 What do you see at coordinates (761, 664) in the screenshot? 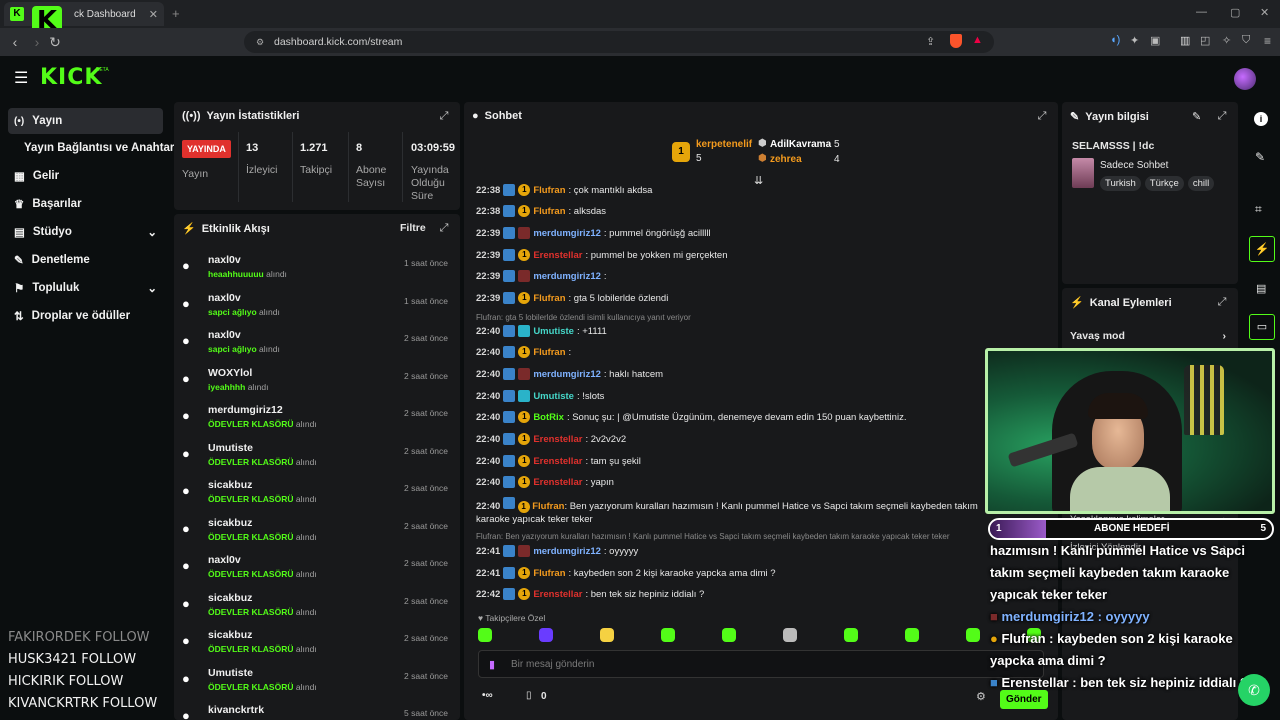
I see `chat-input-box: ▮ Bir mesaj gönderin` at bounding box center [761, 664].